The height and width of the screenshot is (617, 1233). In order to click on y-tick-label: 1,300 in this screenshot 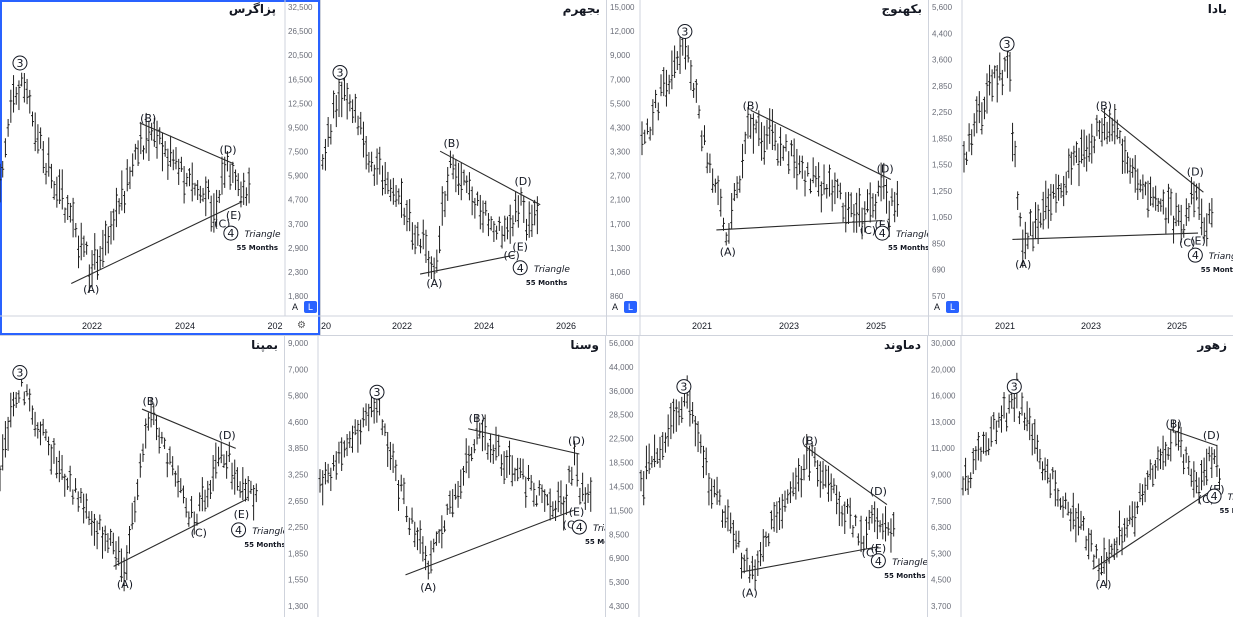, I will do `click(298, 606)`.